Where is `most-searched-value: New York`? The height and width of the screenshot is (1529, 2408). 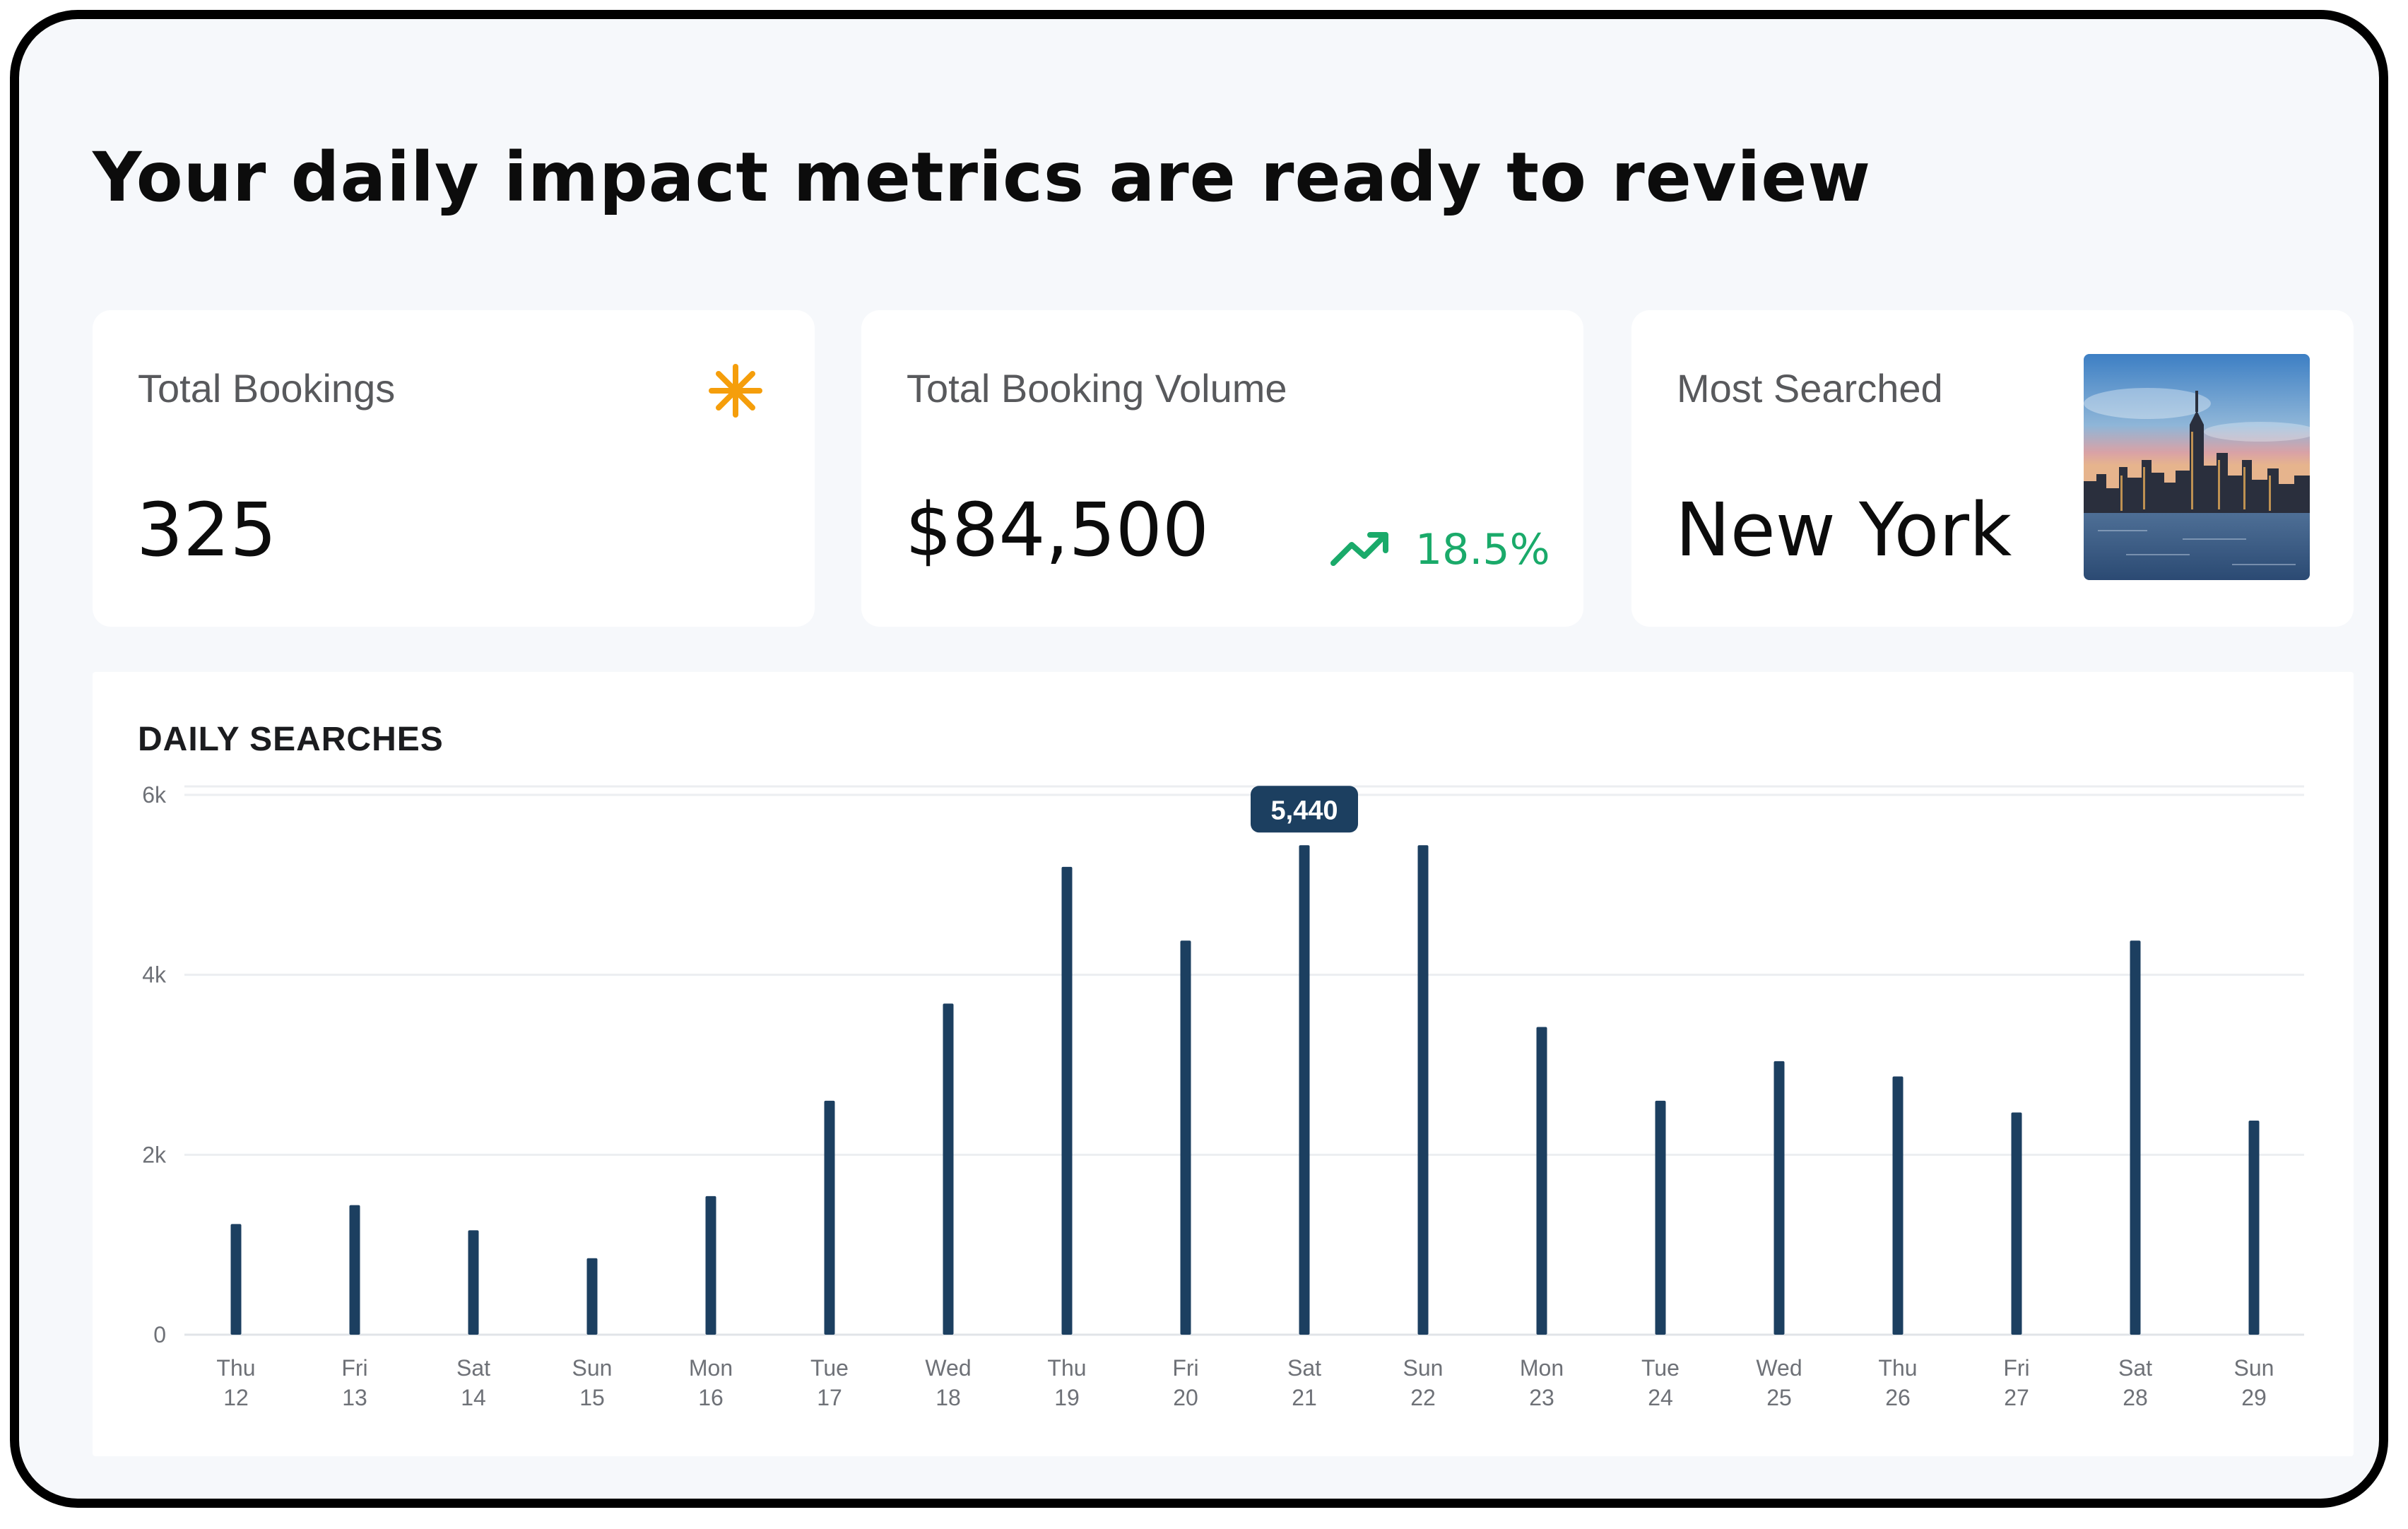 most-searched-value: New York is located at coordinates (1843, 530).